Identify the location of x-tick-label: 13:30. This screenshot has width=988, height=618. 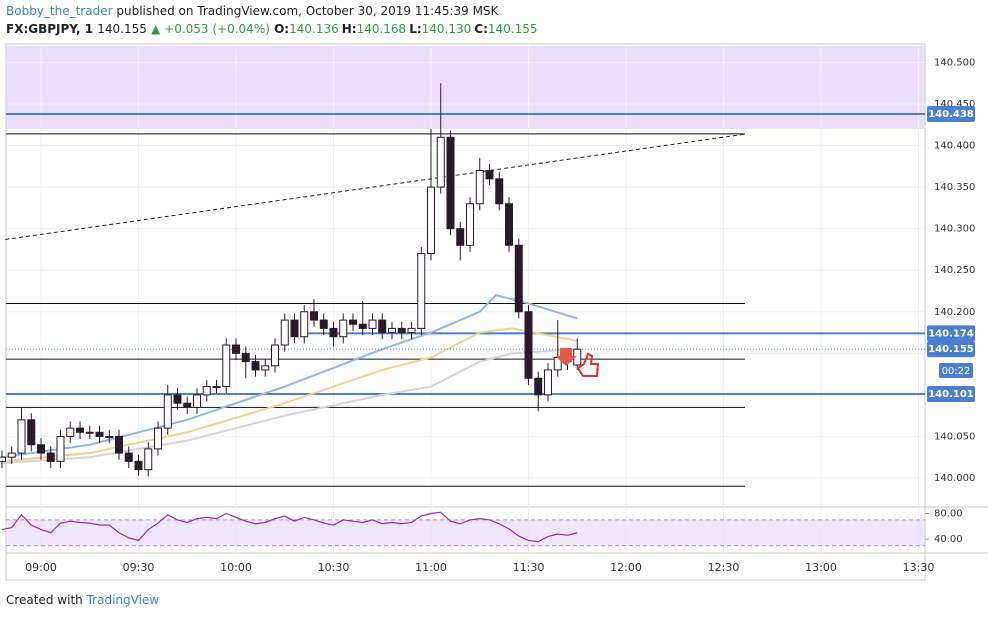
(919, 567).